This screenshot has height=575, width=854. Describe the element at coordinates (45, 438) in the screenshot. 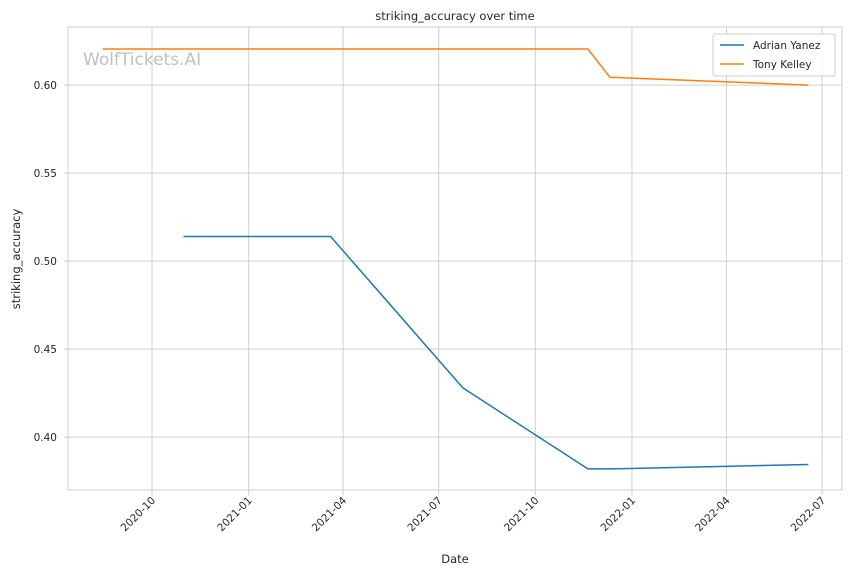

I see `y-tick-label: 0.40` at that location.